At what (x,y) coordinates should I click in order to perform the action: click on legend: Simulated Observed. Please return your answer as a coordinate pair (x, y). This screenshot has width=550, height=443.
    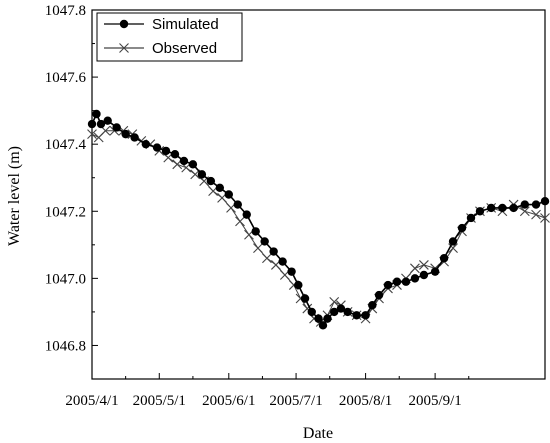
    Looking at the image, I should click on (169, 37).